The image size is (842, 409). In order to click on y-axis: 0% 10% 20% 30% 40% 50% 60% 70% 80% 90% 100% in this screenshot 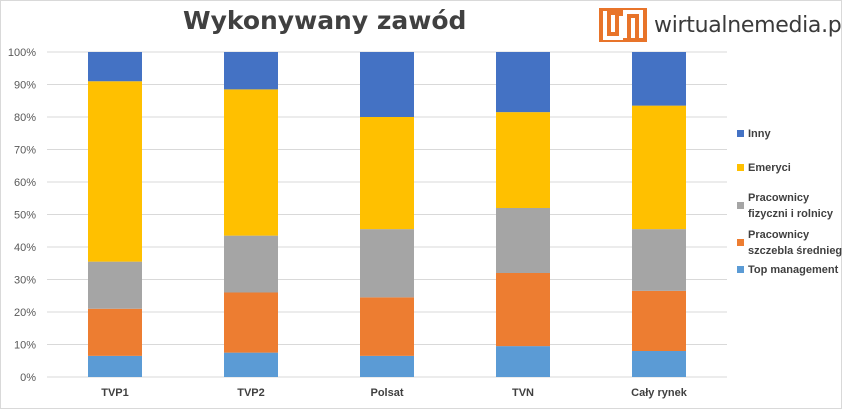, I will do `click(22, 215)`.